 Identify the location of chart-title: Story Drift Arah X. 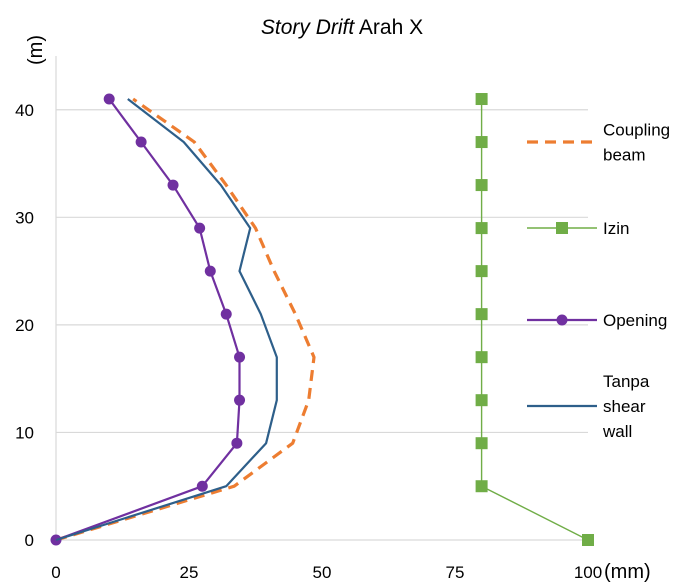
(342, 27).